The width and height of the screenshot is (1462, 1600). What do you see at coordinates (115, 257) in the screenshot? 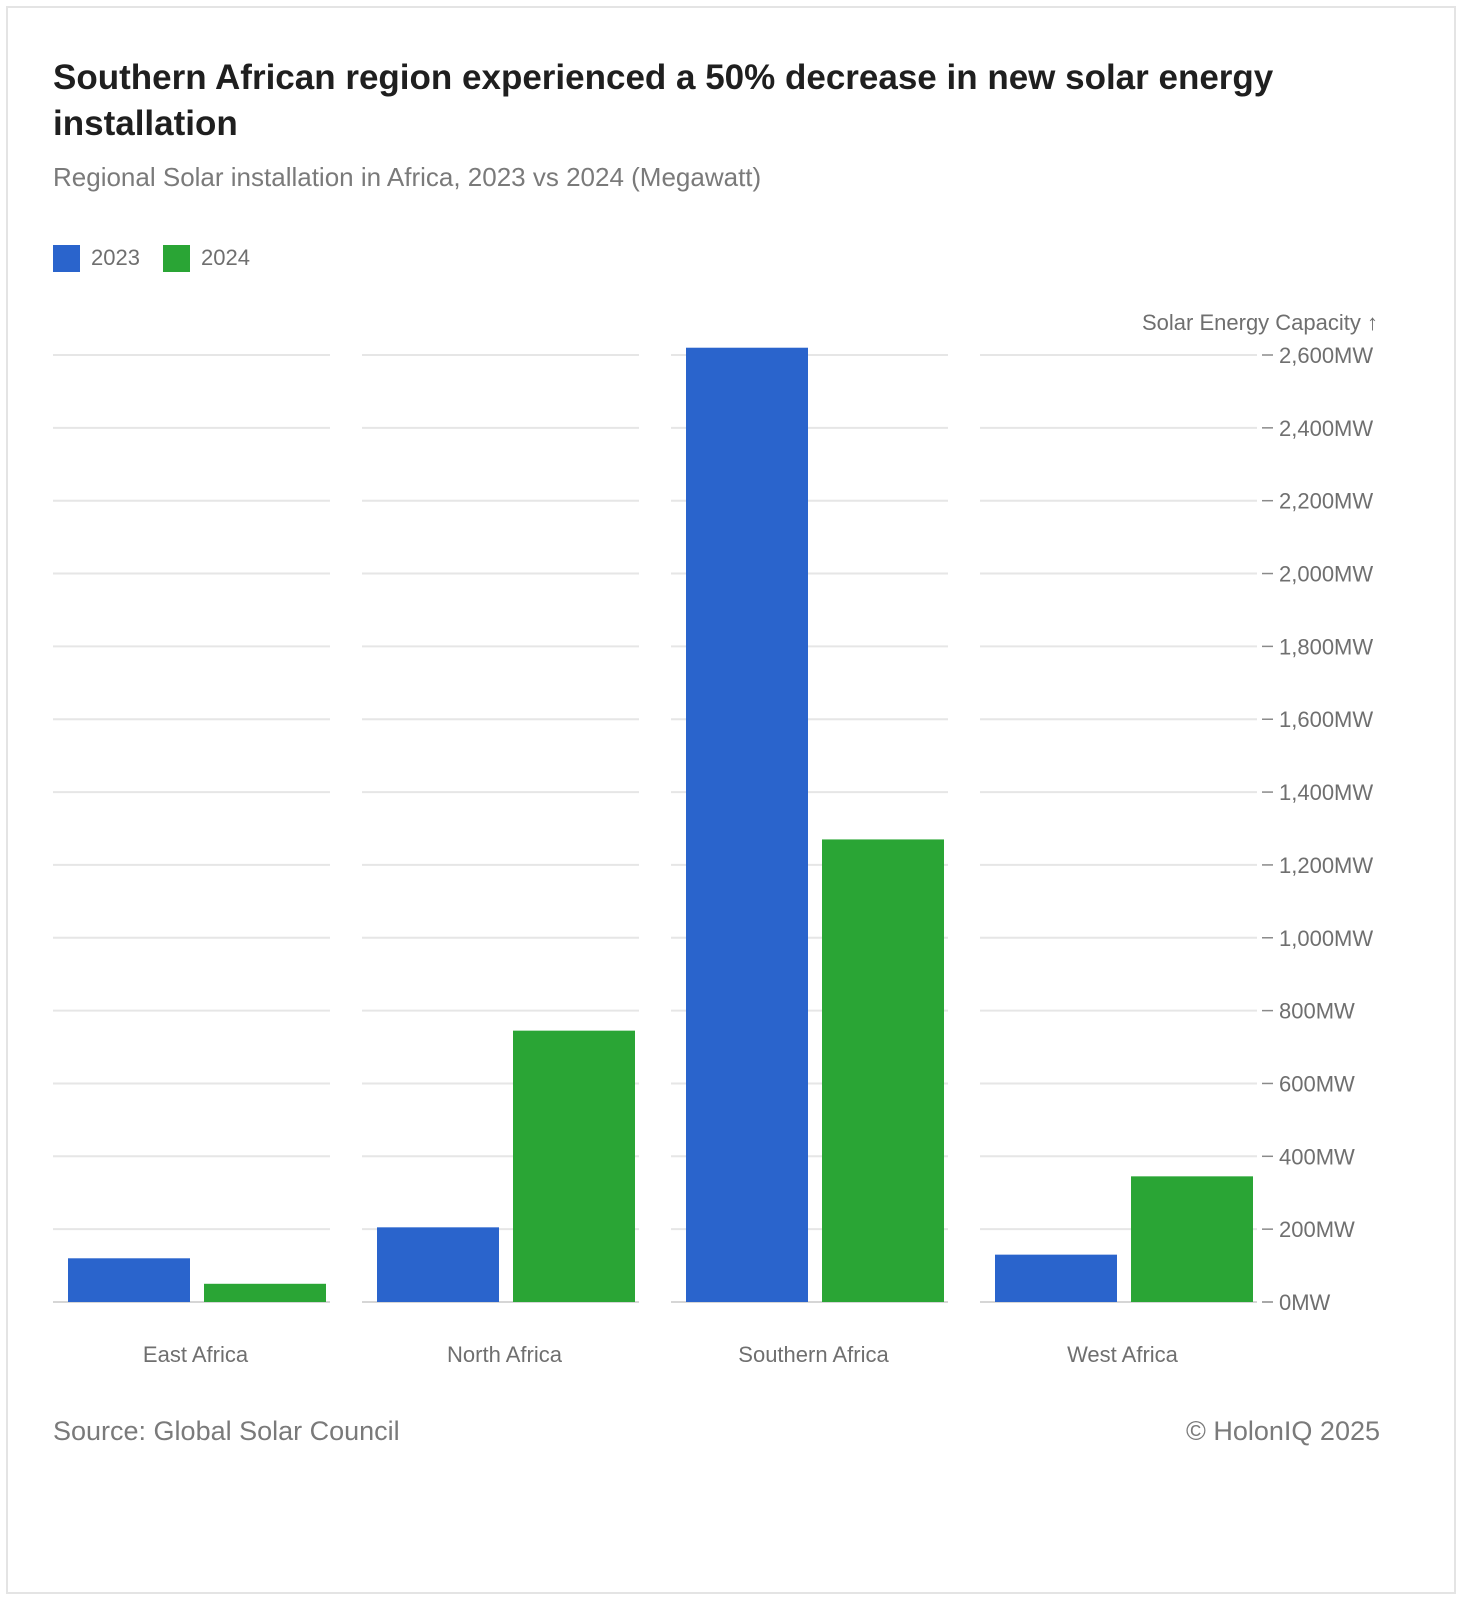
I see `legend-label-2023: 2023` at bounding box center [115, 257].